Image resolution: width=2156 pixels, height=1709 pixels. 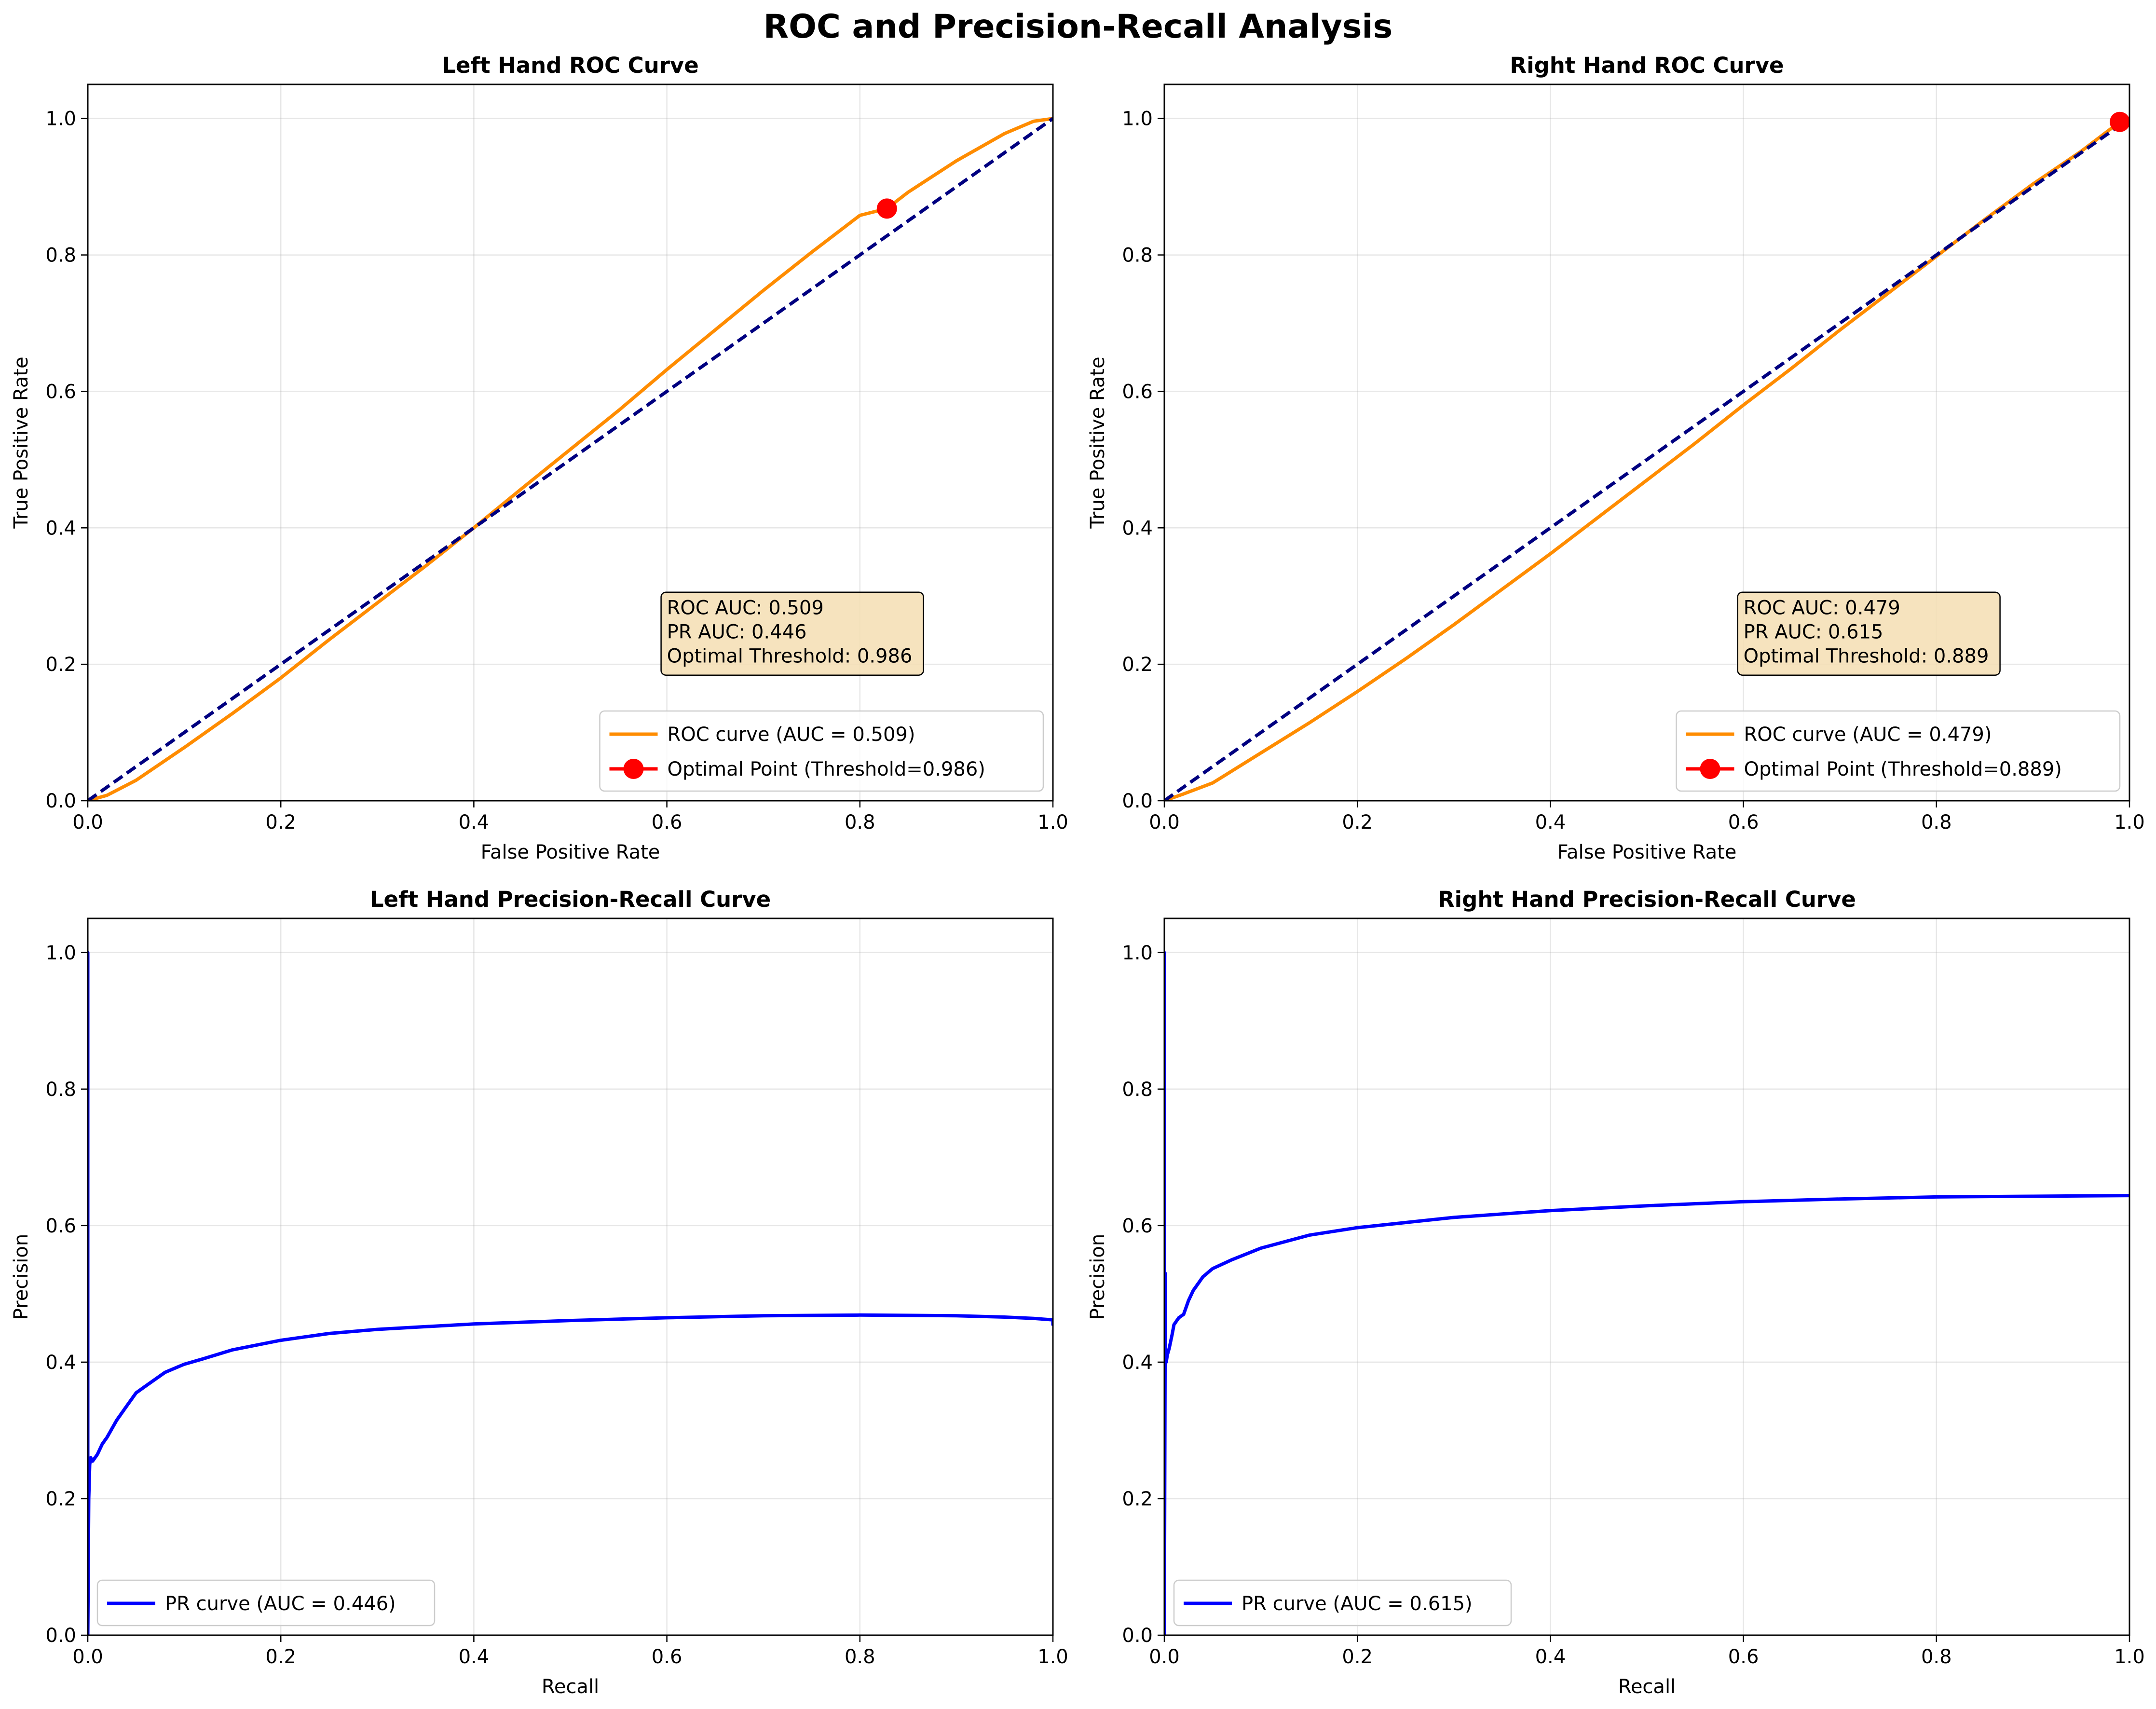 I want to click on legend-label: PR curve (AUC = 0.615), so click(x=1357, y=1604).